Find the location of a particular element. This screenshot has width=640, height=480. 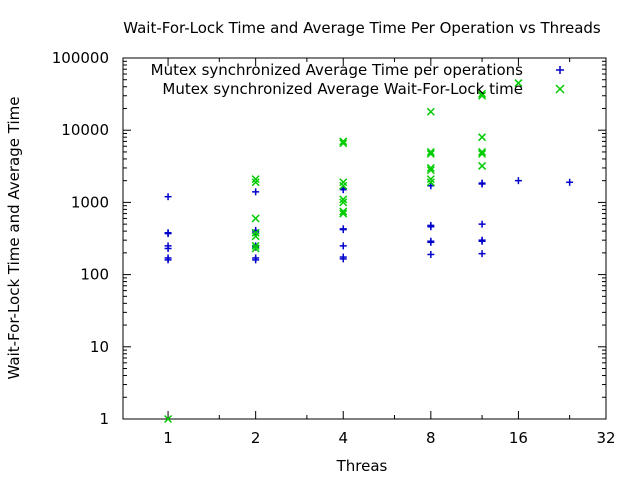

x-tick-label: 1 is located at coordinates (168, 438).